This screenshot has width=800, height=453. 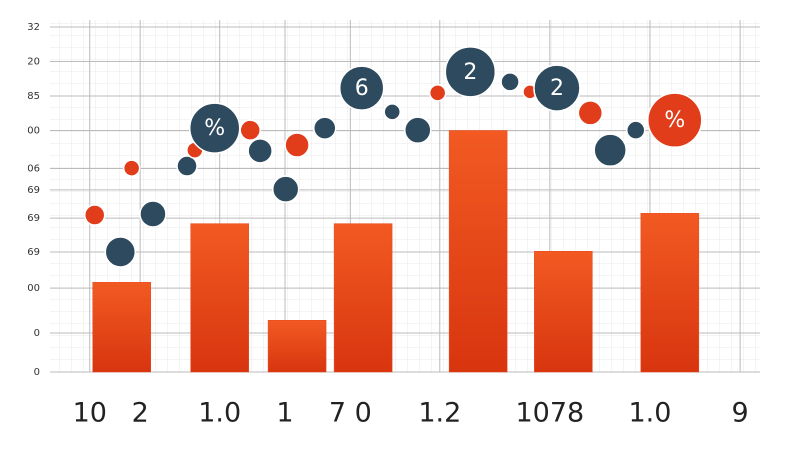 I want to click on y-tick-label: 32, so click(x=33, y=27).